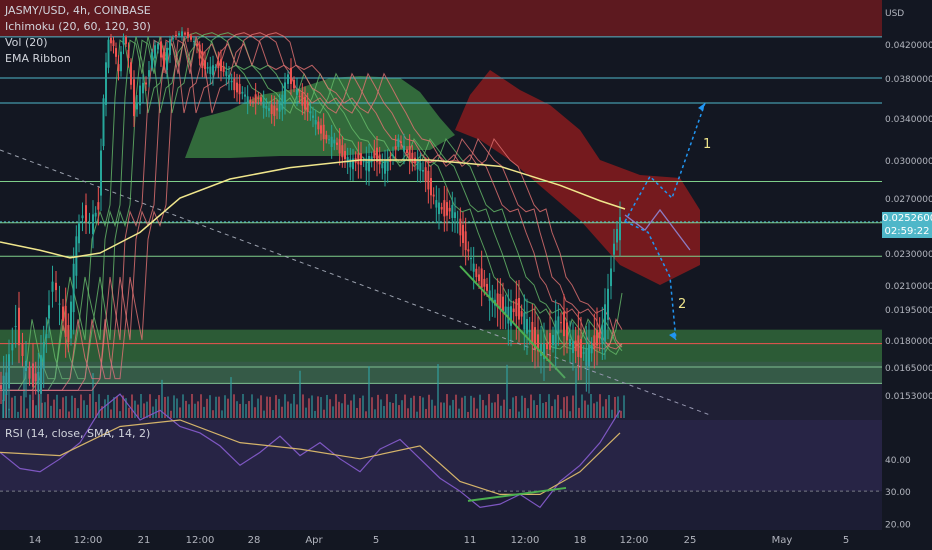 The width and height of the screenshot is (932, 550). I want to click on rsi-legend: RSI (14, close, SMA, 14, 2), so click(78, 433).